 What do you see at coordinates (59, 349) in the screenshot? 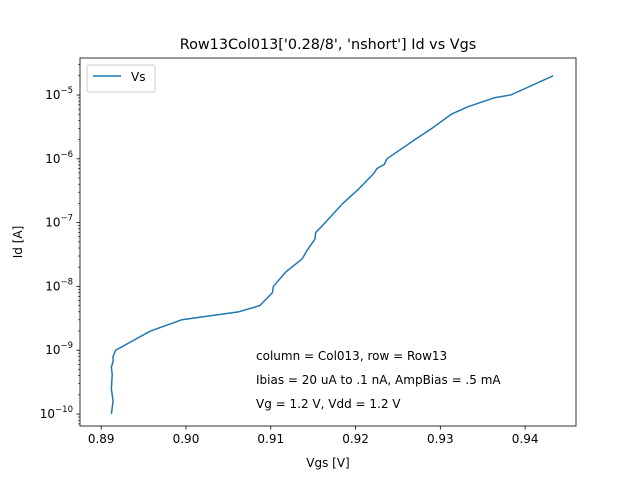
I see `y-tick-label: 10⁻⁹` at bounding box center [59, 349].